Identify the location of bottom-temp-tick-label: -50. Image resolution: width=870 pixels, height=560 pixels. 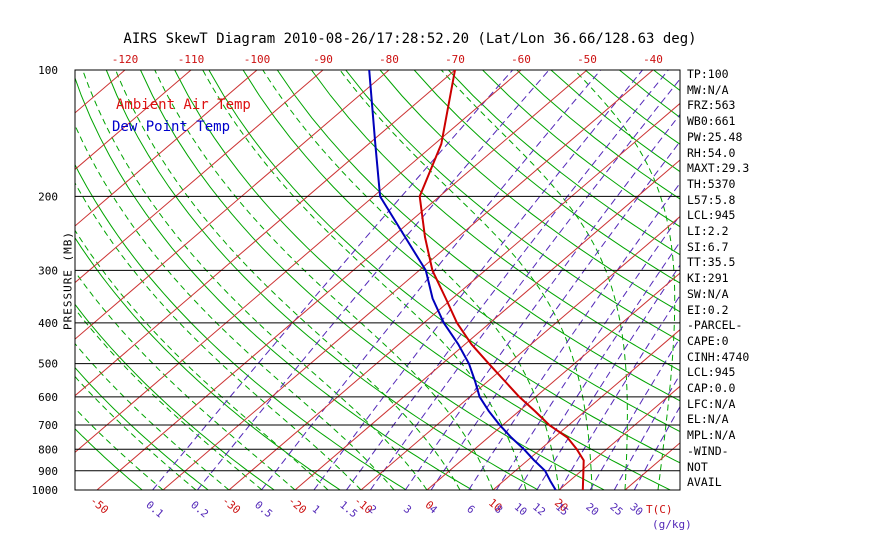
(99, 505).